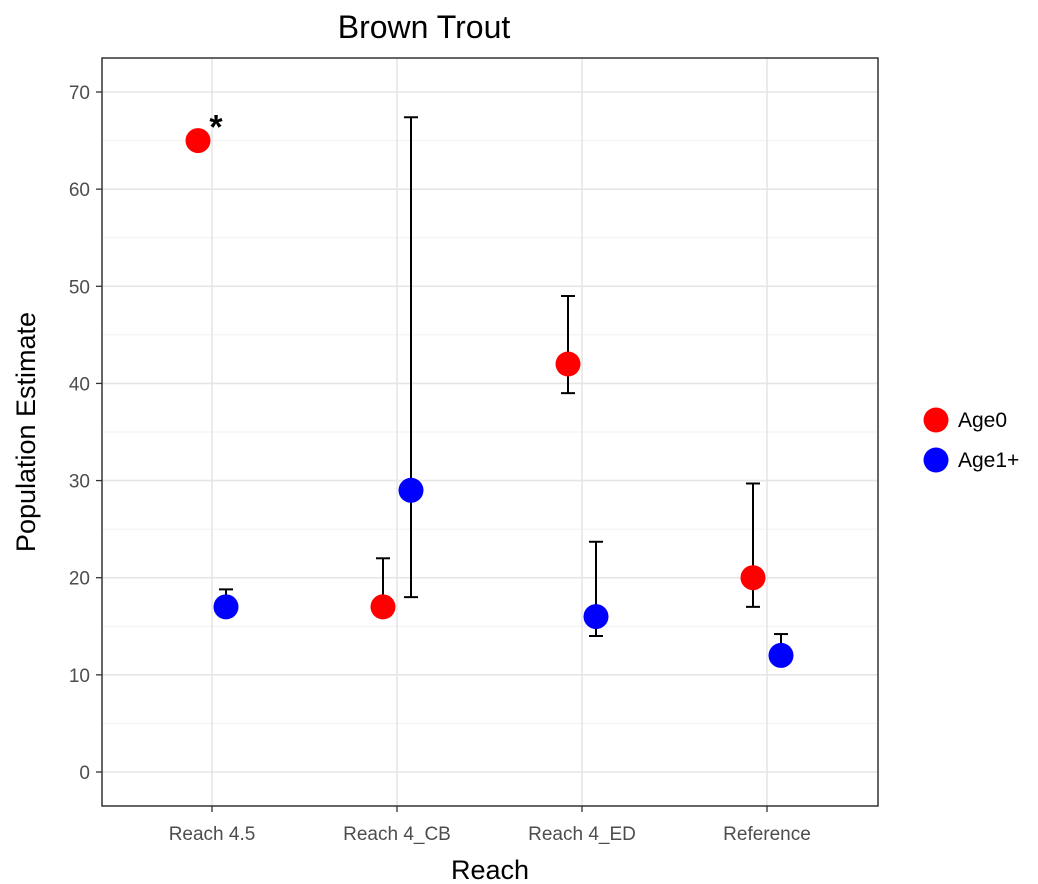 The width and height of the screenshot is (1038, 884). What do you see at coordinates (79, 93) in the screenshot?
I see `y-tick-label: 70` at bounding box center [79, 93].